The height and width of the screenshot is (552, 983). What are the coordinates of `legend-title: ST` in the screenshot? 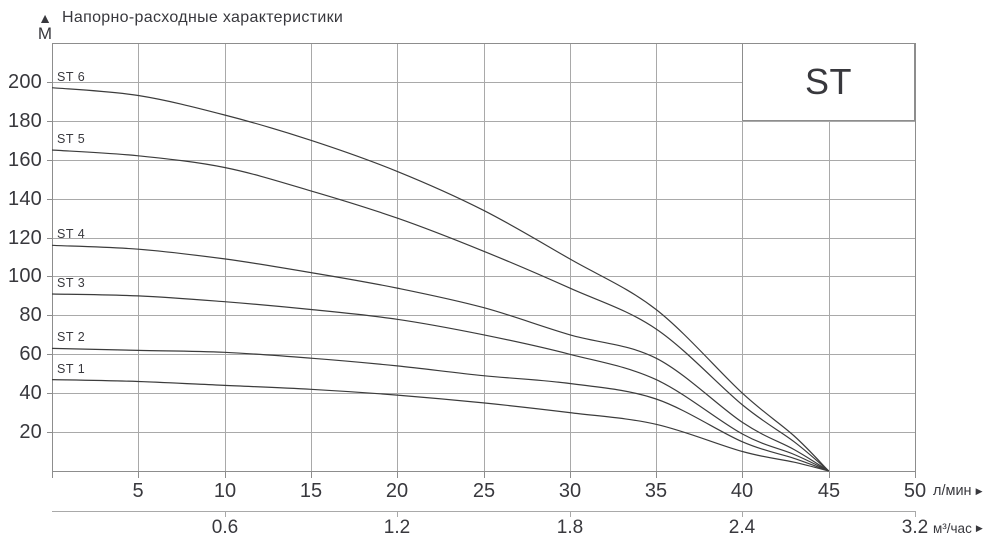 It's located at (828, 81).